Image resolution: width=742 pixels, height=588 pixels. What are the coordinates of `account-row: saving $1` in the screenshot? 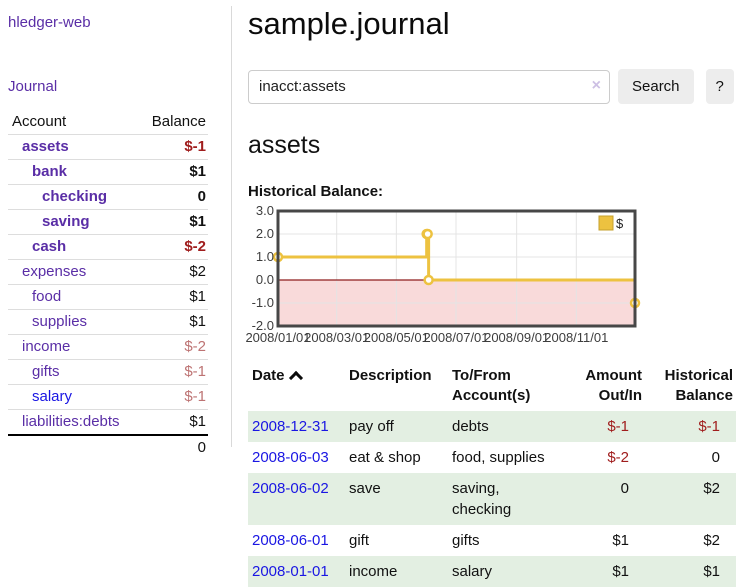 It's located at (108, 222).